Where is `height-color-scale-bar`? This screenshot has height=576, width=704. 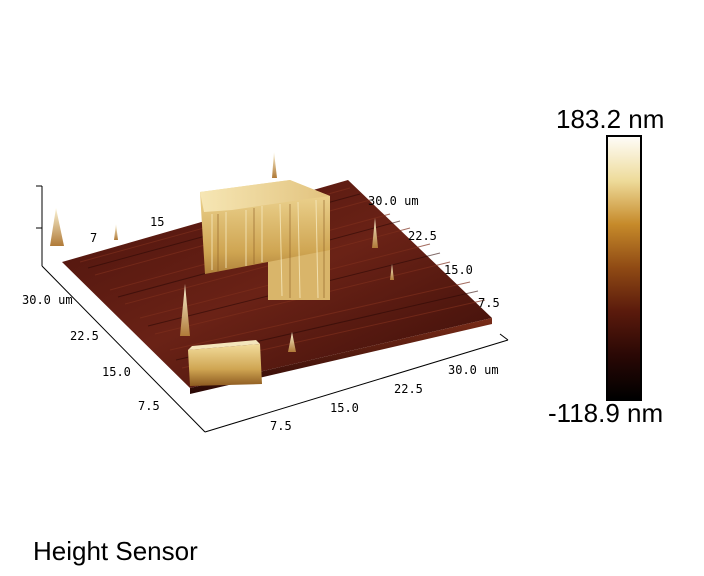
height-color-scale-bar is located at coordinates (624, 268).